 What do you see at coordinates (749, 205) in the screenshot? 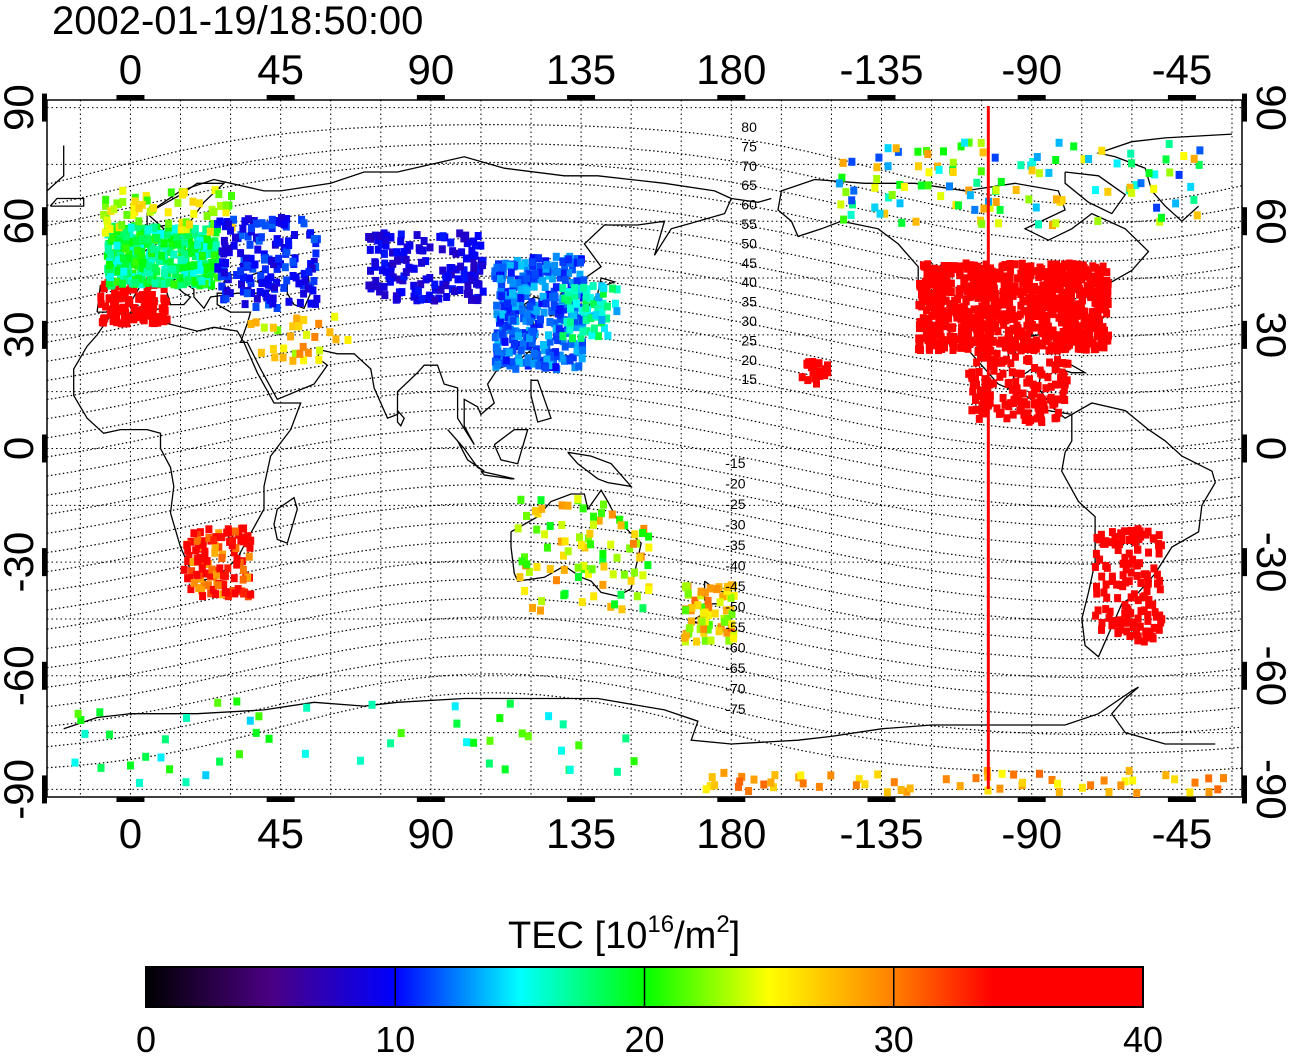
I see `mag-lat-label: 60` at bounding box center [749, 205].